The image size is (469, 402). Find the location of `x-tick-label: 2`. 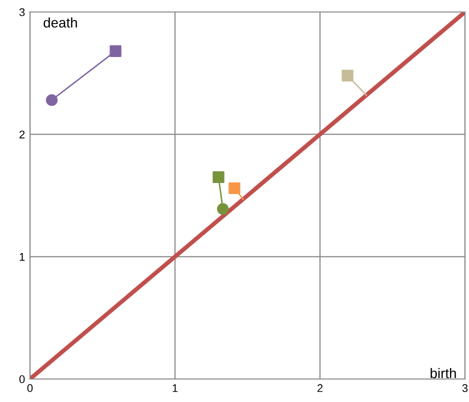

x-tick-label: 2 is located at coordinates (320, 388).